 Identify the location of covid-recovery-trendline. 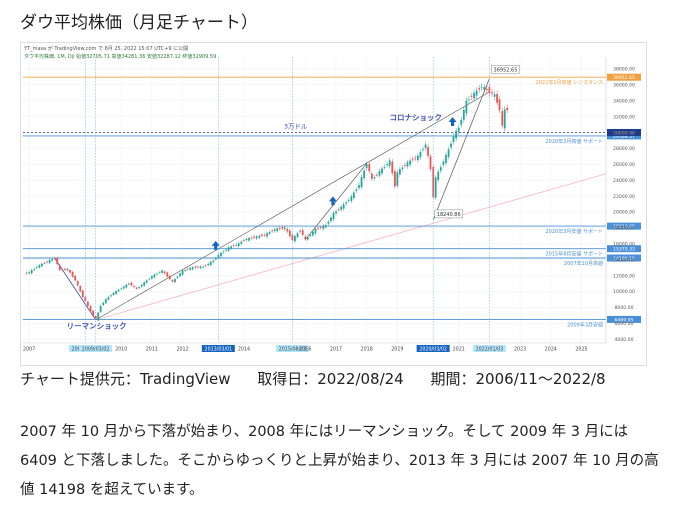
(461, 149).